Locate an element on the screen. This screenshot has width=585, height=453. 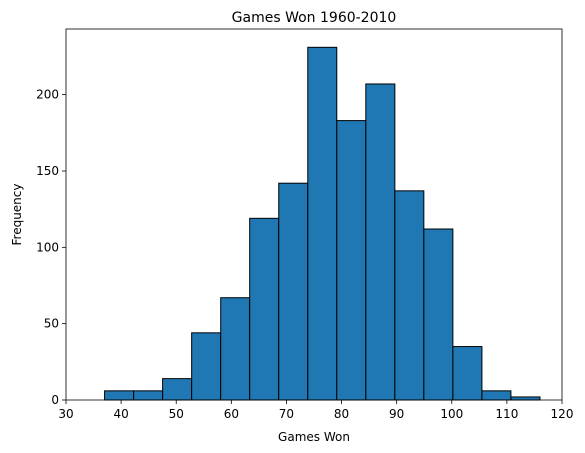
chart-title: Games Won 1960-2010 is located at coordinates (314, 18).